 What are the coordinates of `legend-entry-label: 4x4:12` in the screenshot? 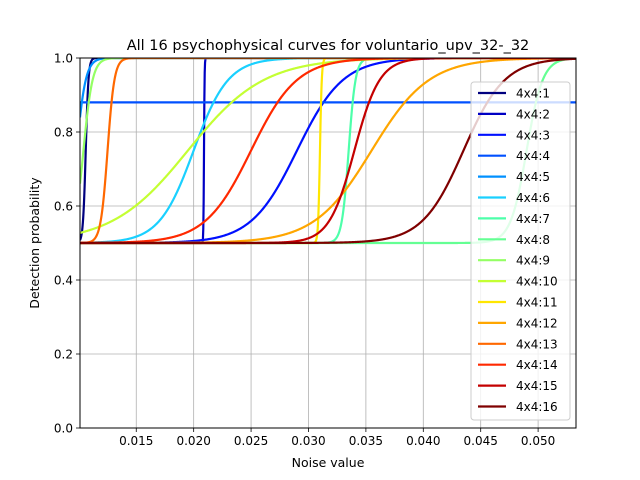 It's located at (537, 323).